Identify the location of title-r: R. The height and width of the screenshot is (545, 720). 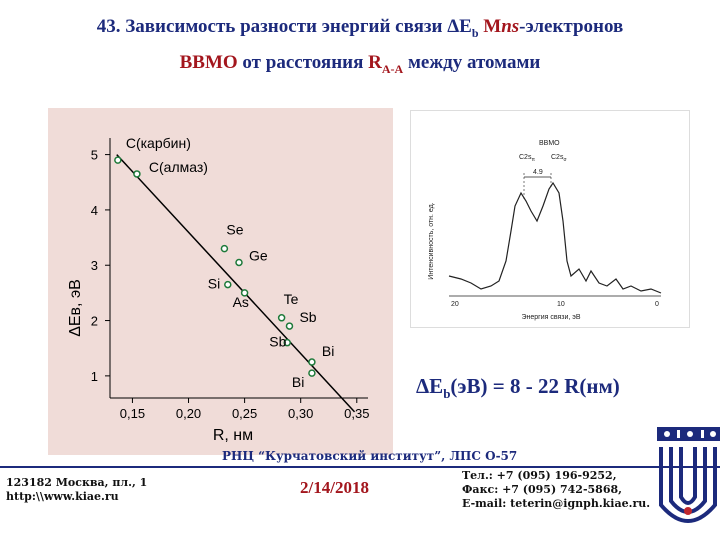
(375, 62).